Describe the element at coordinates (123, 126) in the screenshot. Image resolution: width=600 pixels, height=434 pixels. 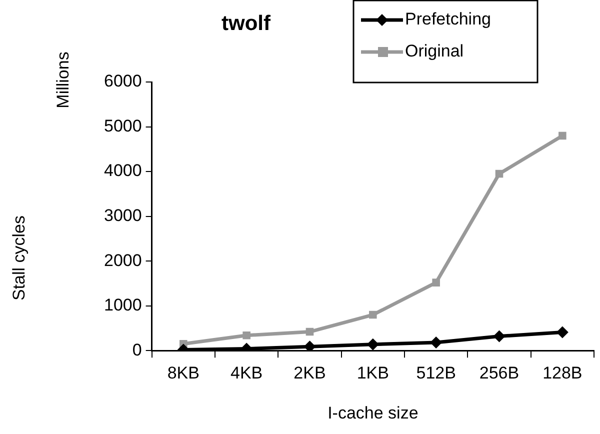
I see `y-tick-label: 5000` at that location.